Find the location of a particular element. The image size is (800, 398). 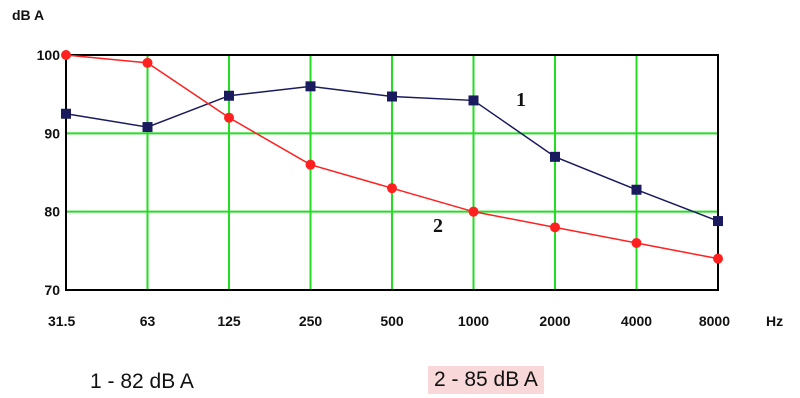

y-ticks: 70 80 90 100 is located at coordinates (49, 172).